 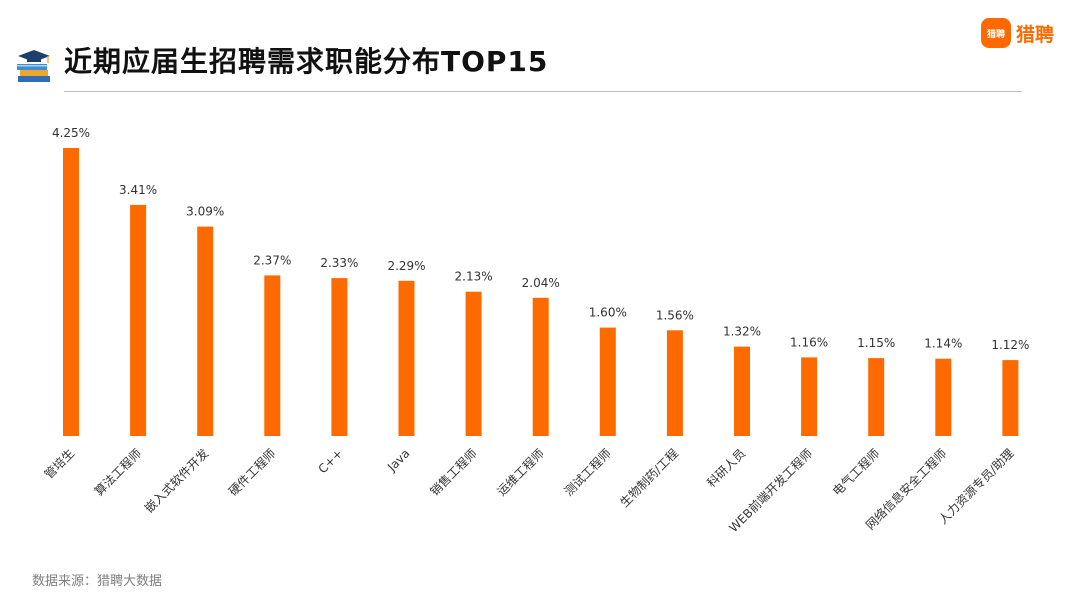 I want to click on category-label: 管培生, so click(x=59, y=464).